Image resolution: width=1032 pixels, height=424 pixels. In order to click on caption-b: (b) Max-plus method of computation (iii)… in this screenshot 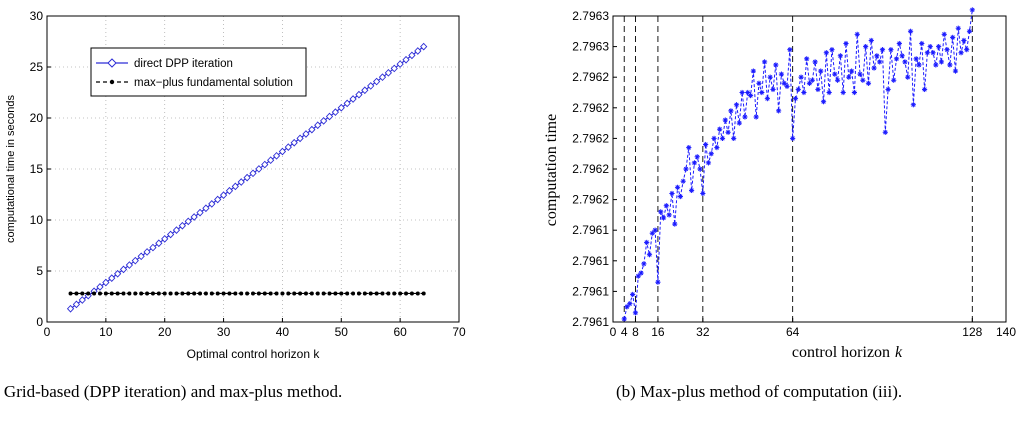, I will do `click(759, 391)`.